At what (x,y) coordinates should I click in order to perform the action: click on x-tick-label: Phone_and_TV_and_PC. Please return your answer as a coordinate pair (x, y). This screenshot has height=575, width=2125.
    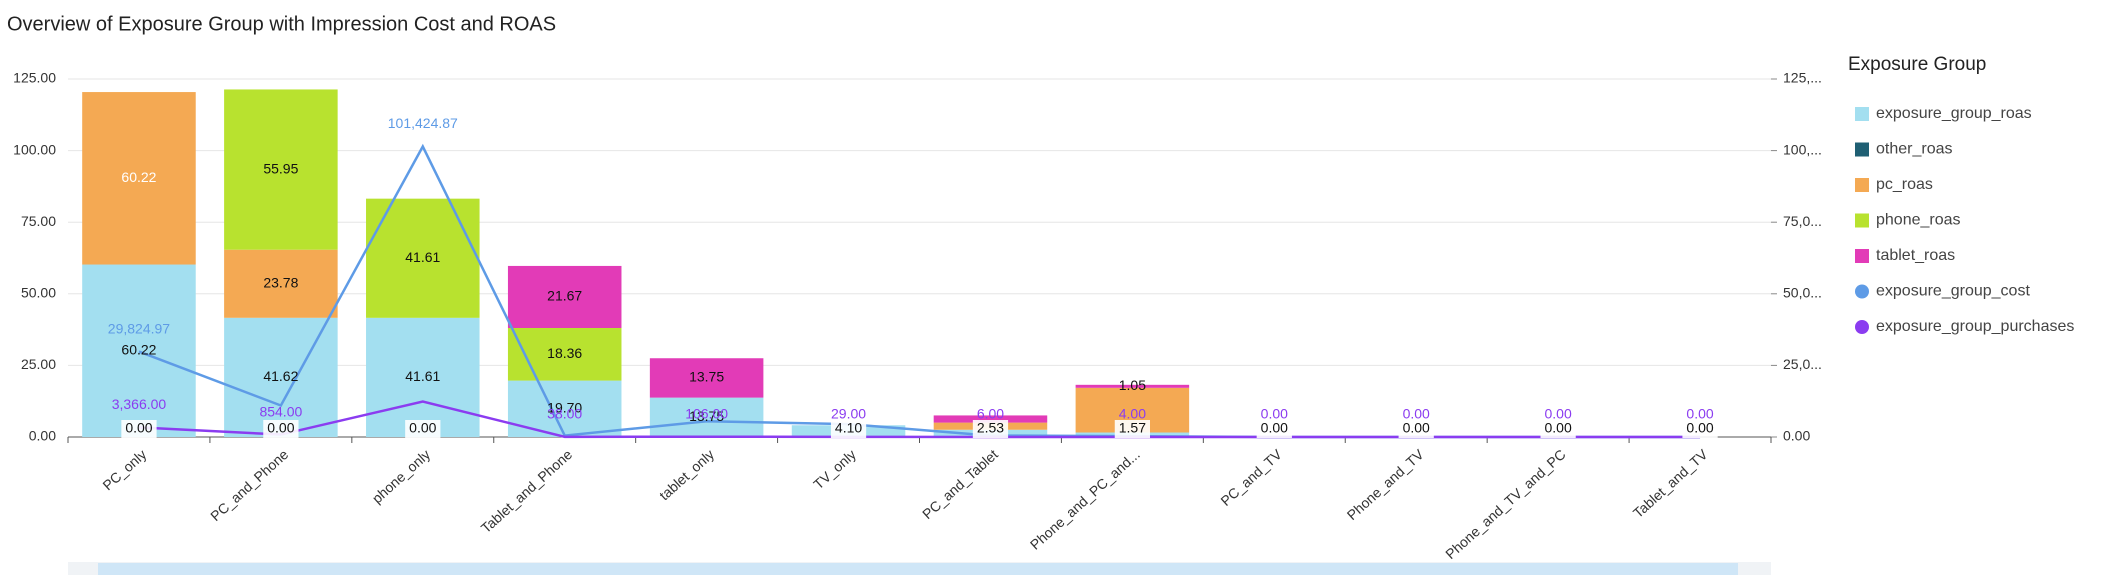
    Looking at the image, I should click on (1505, 504).